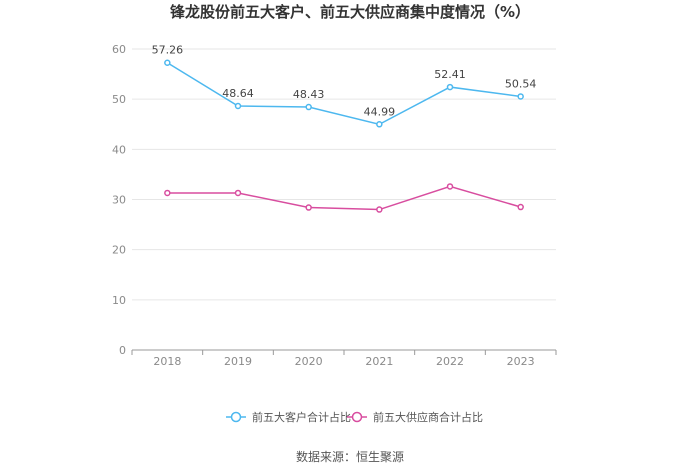 The height and width of the screenshot is (473, 700). Describe the element at coordinates (379, 361) in the screenshot. I see `x-tick-label: 2021` at that location.